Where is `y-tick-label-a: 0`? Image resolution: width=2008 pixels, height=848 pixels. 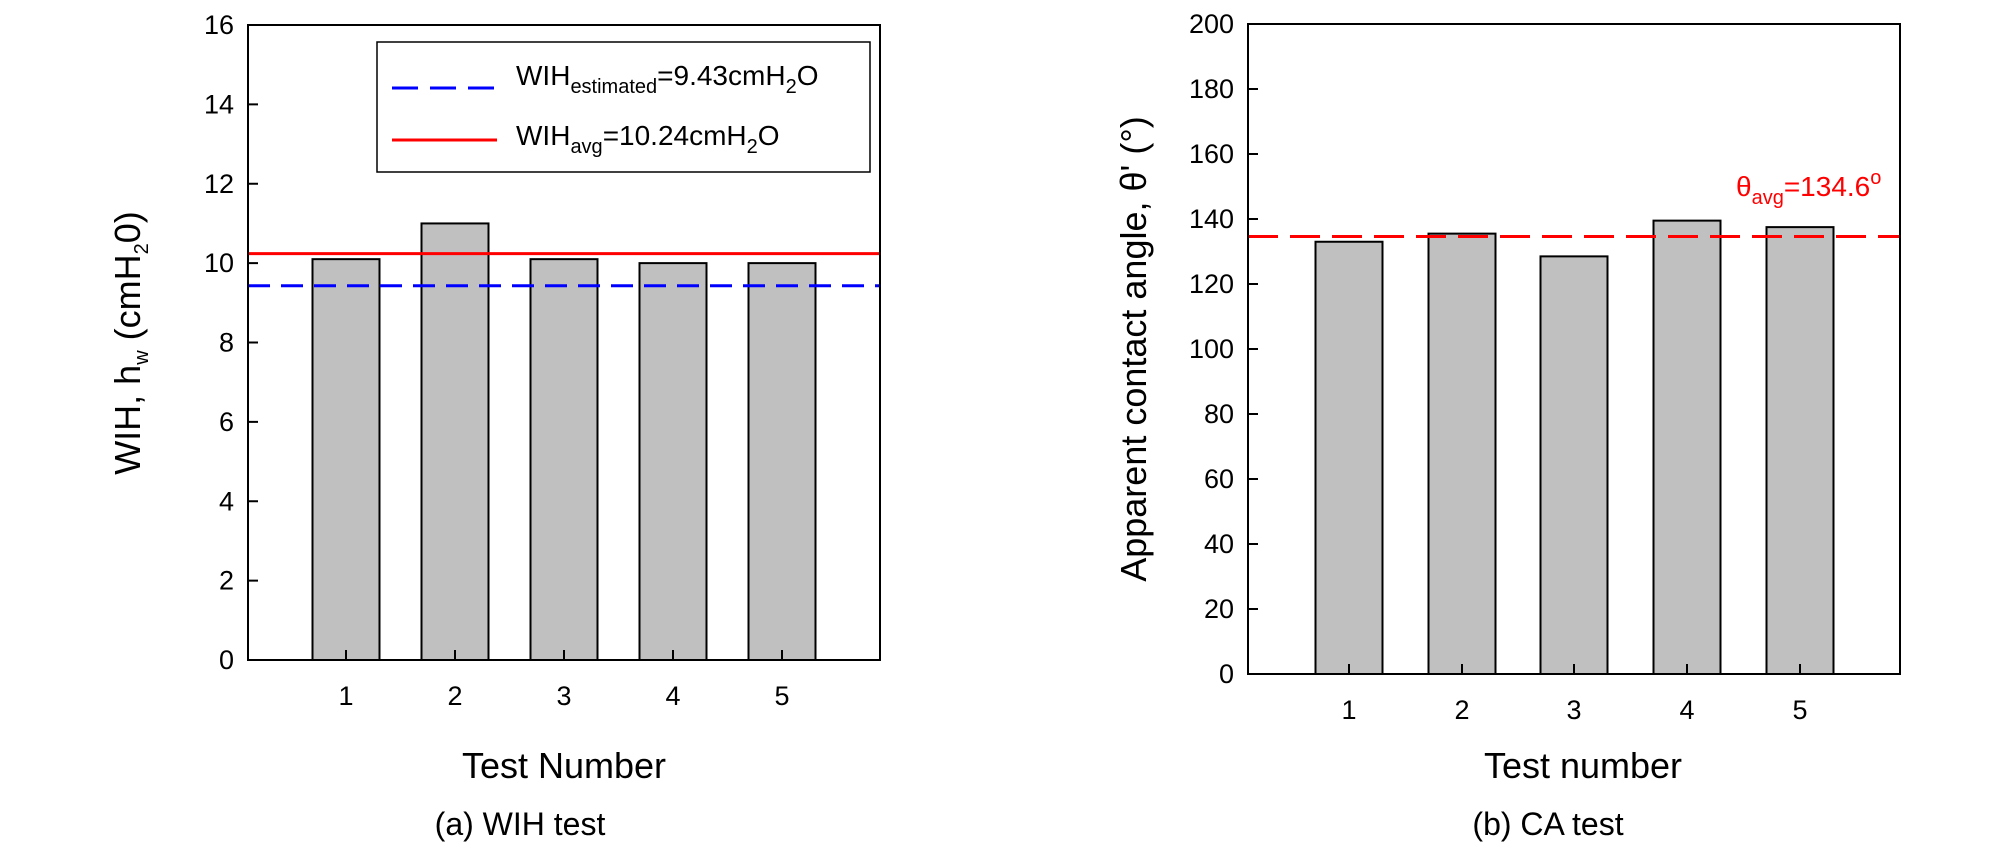
y-tick-label-a: 0 is located at coordinates (226, 660).